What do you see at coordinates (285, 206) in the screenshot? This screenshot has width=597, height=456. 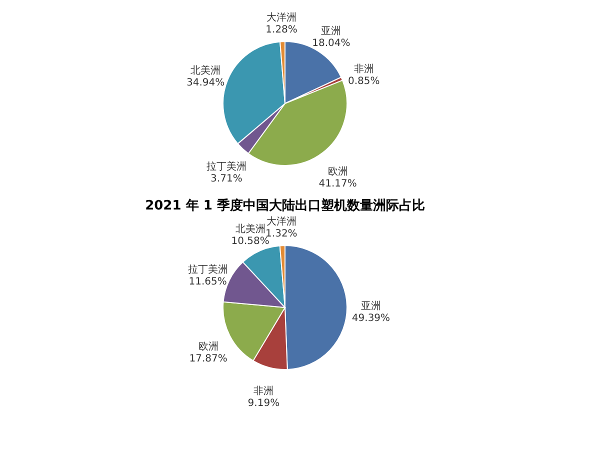 I see `chart-title: 2021 年 1 季度中国大陆出口塑机数量洲际占比` at bounding box center [285, 206].